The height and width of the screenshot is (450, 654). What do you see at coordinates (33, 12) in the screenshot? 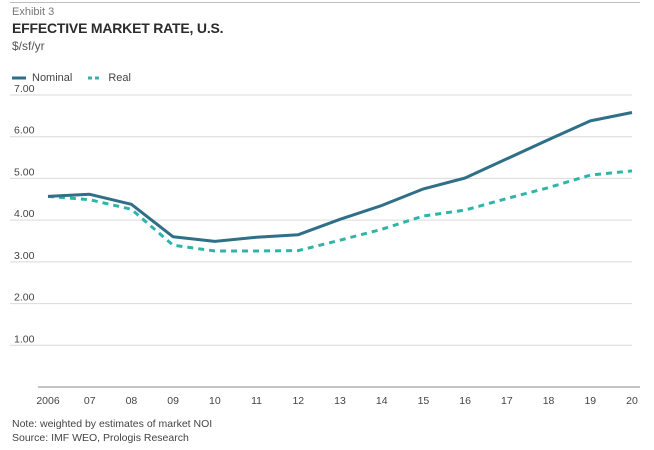
I see `exhibit-label: Exhibit 3` at bounding box center [33, 12].